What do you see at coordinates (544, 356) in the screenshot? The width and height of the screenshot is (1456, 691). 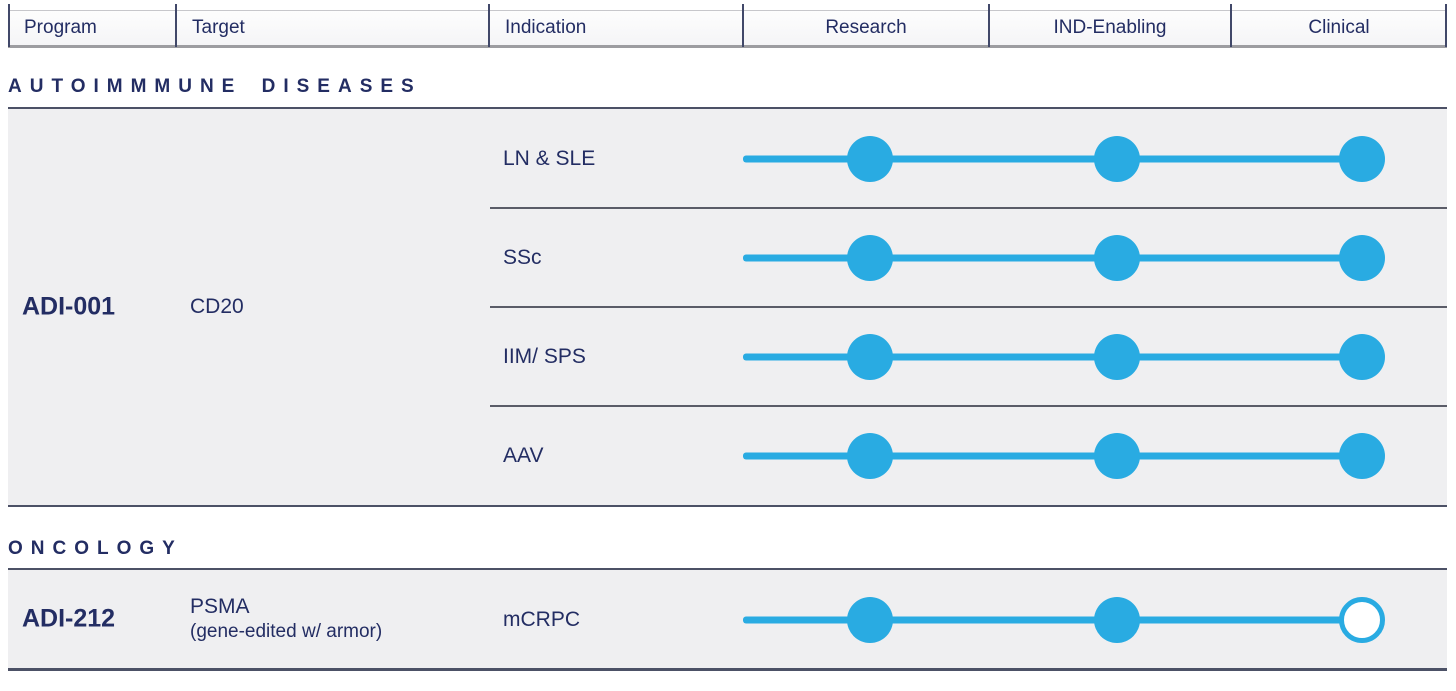 I see `indication-label: IIM/ SPS` at bounding box center [544, 356].